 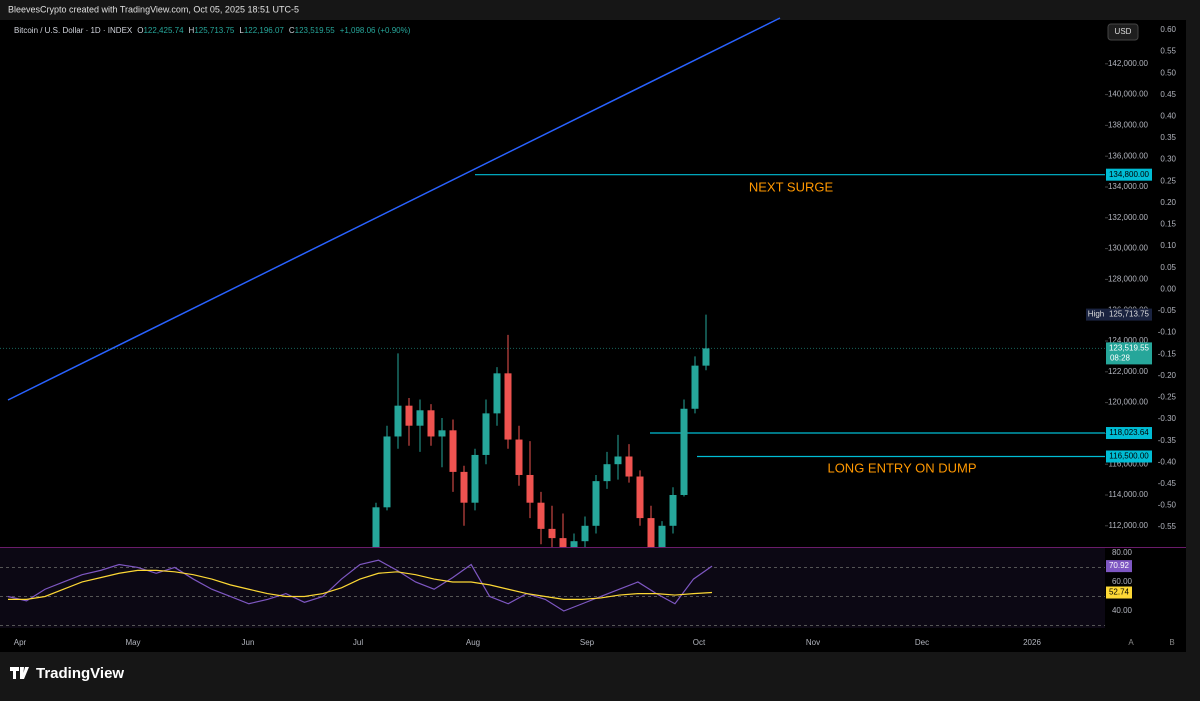 What do you see at coordinates (1168, 202) in the screenshot?
I see `y2-tick-label: 0.20` at bounding box center [1168, 202].